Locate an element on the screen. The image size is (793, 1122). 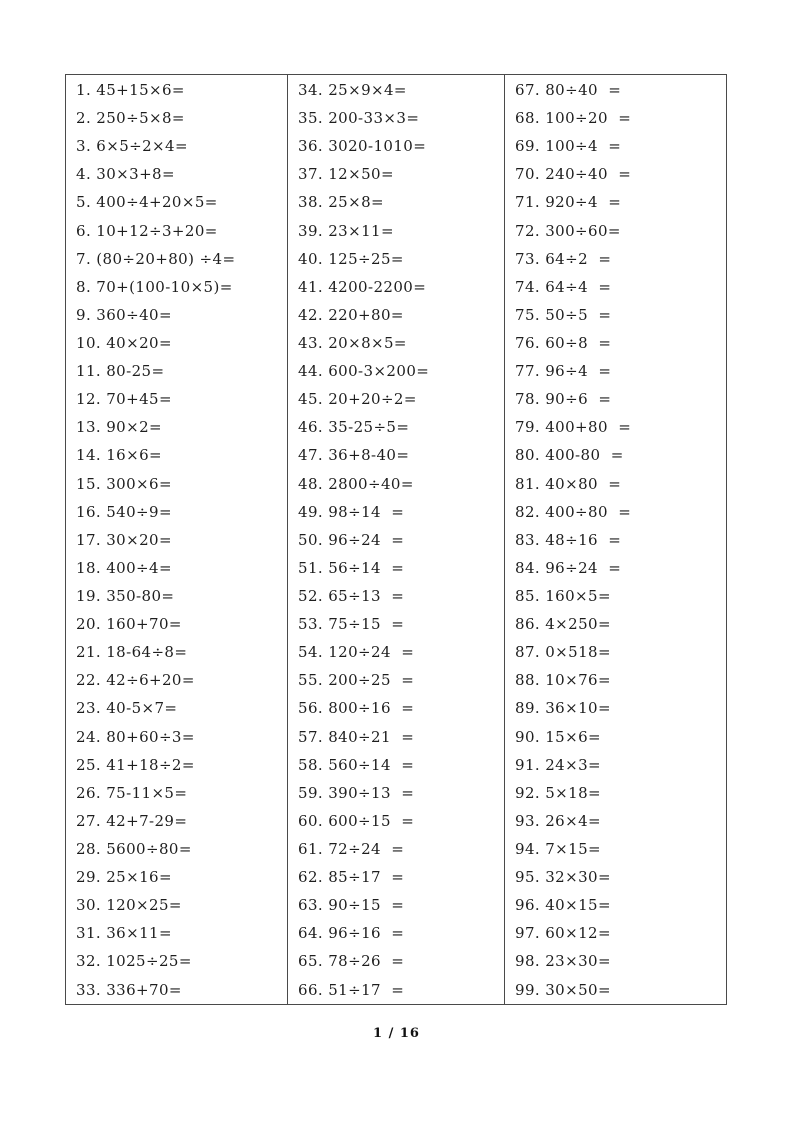
problem-item: 93. 26×4= is located at coordinates (558, 820).